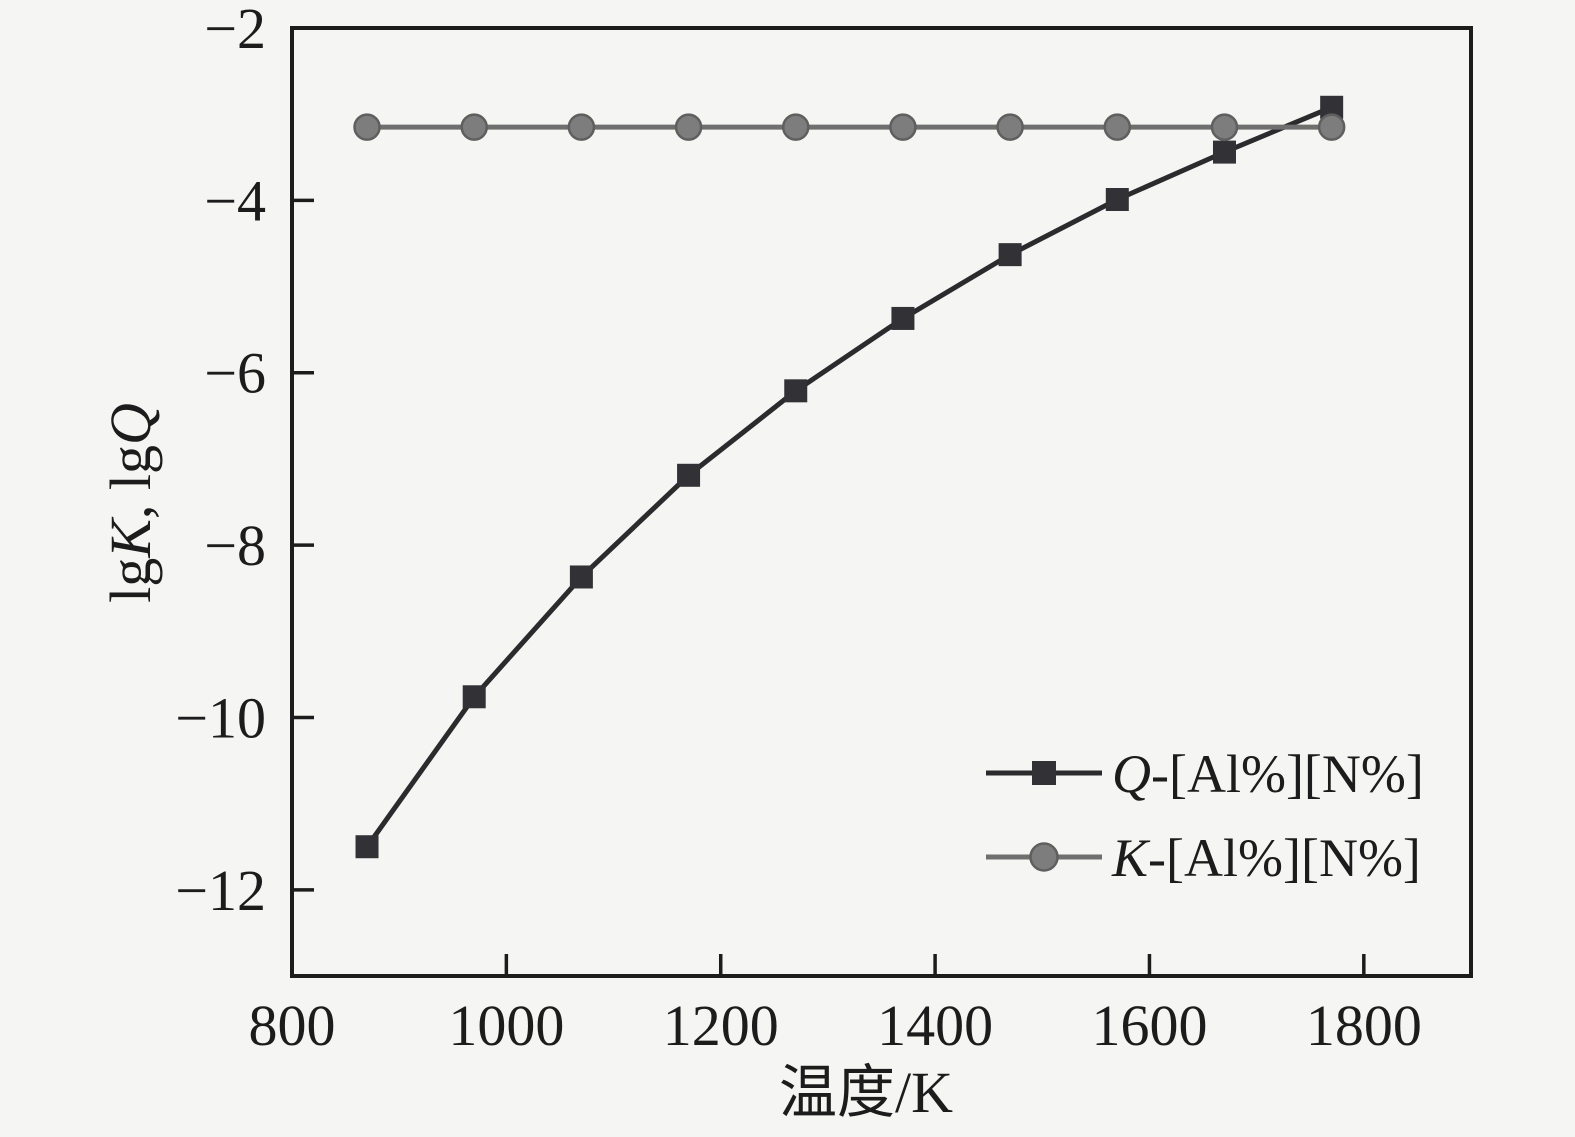 The width and height of the screenshot is (1575, 1137). I want to click on y-axis-title-segment: , lg, so click(130, 482).